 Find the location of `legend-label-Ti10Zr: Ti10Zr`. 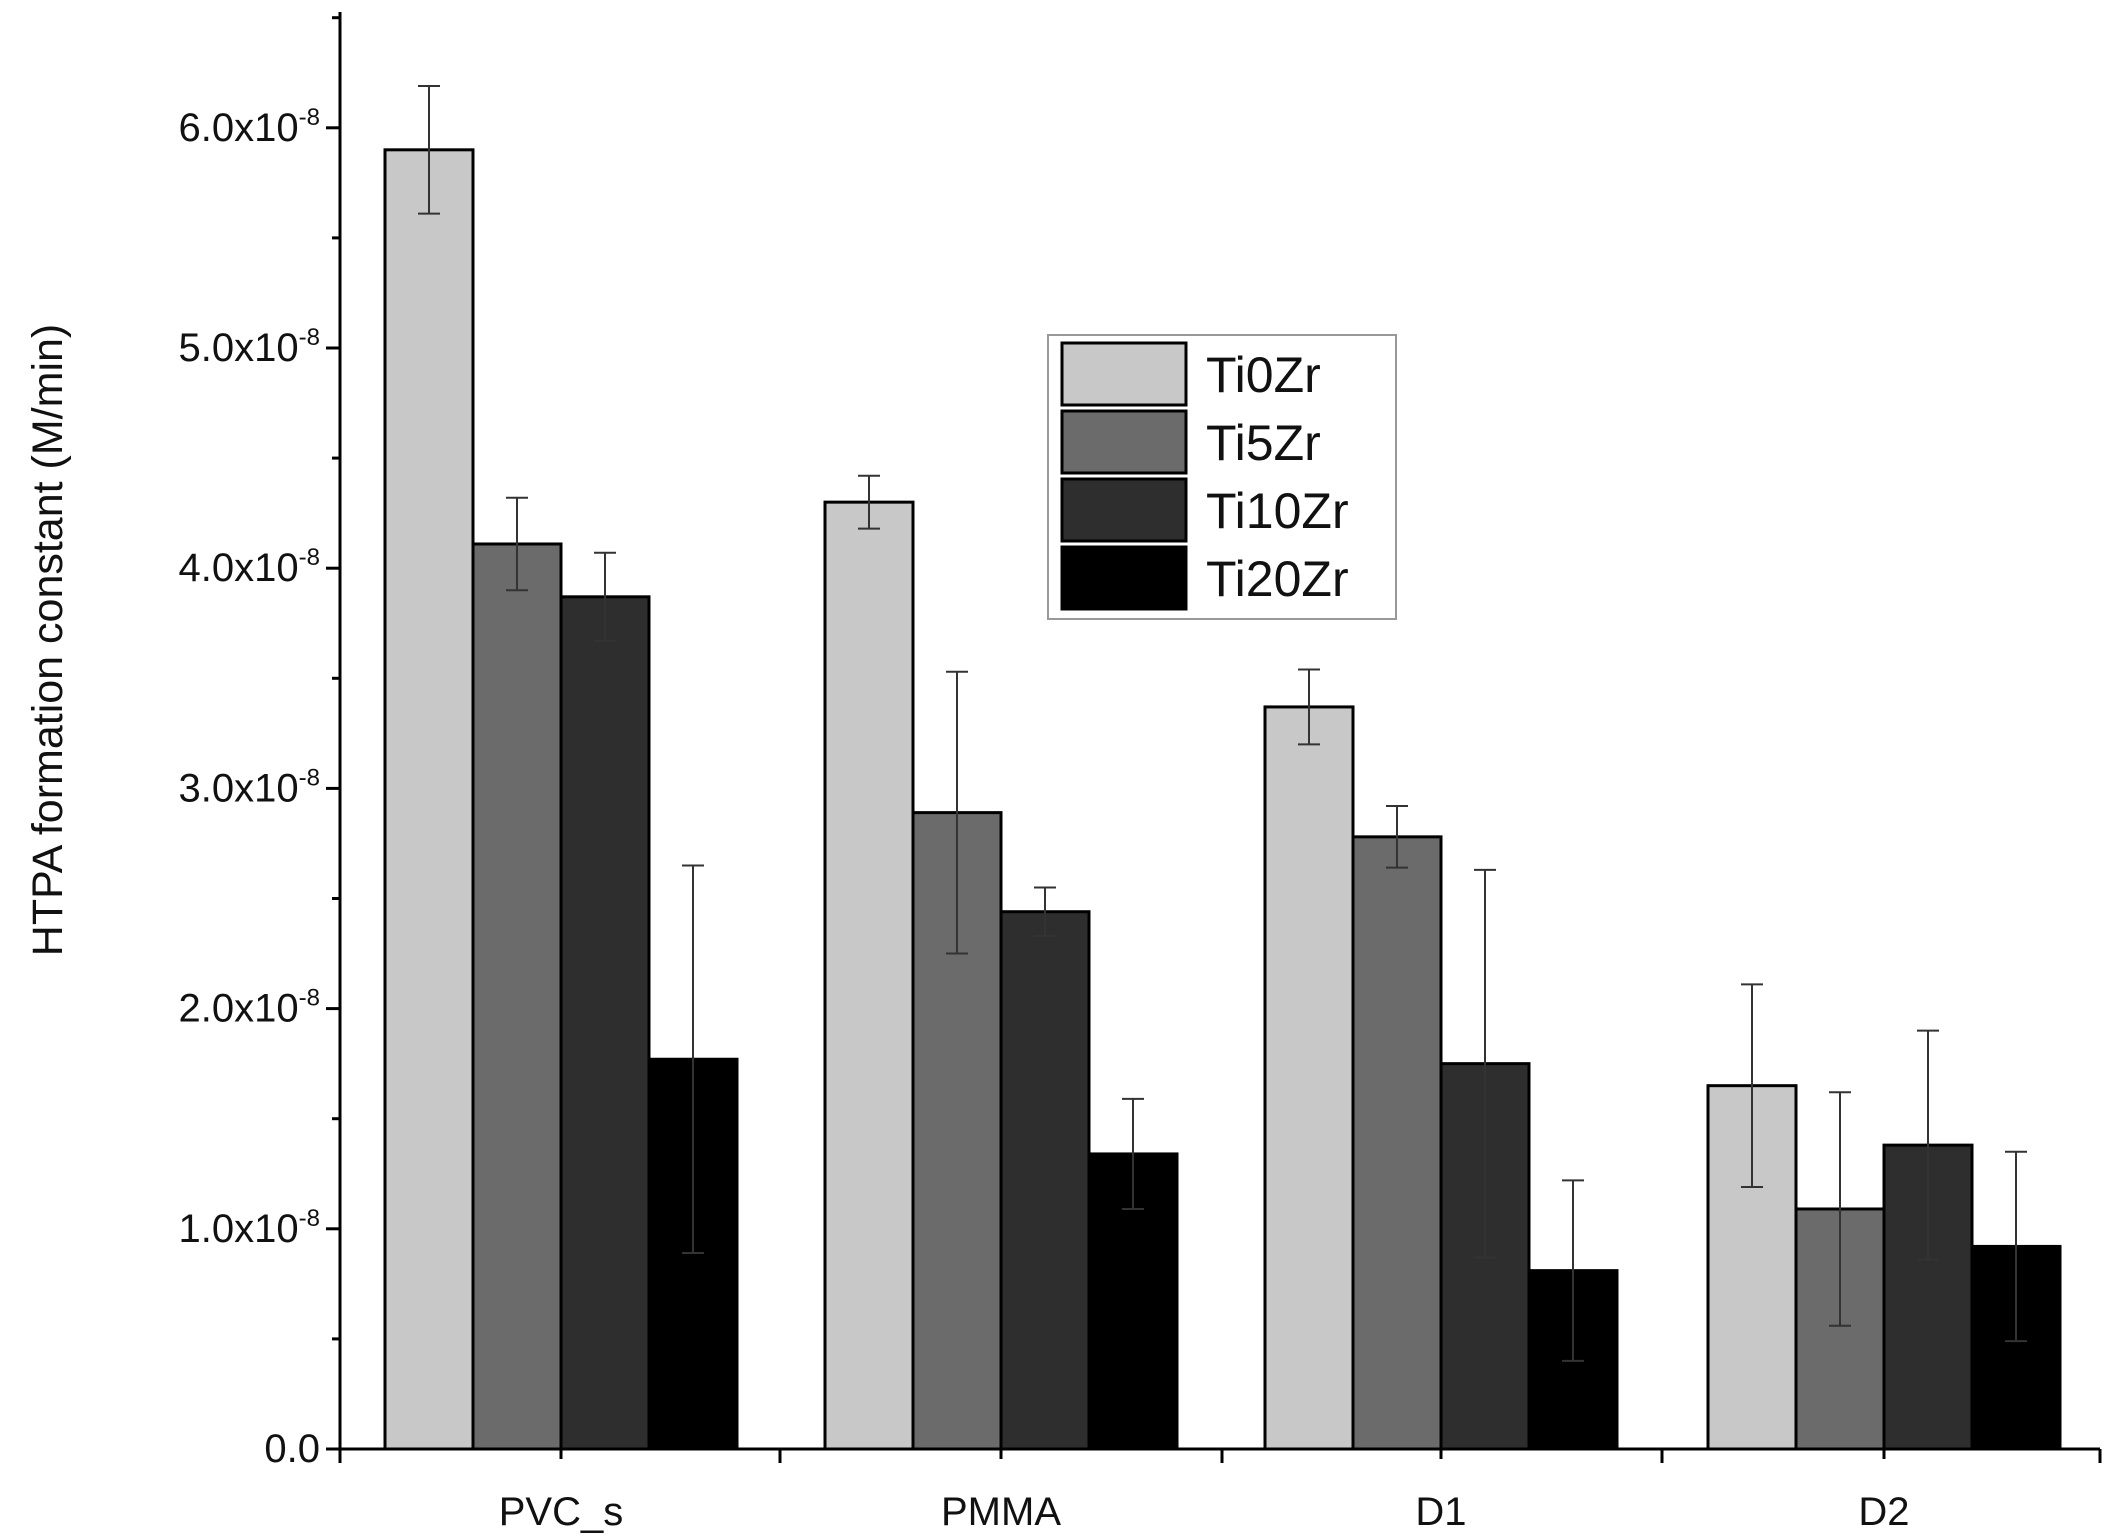

legend-label-Ti10Zr: Ti10Zr is located at coordinates (1277, 511).